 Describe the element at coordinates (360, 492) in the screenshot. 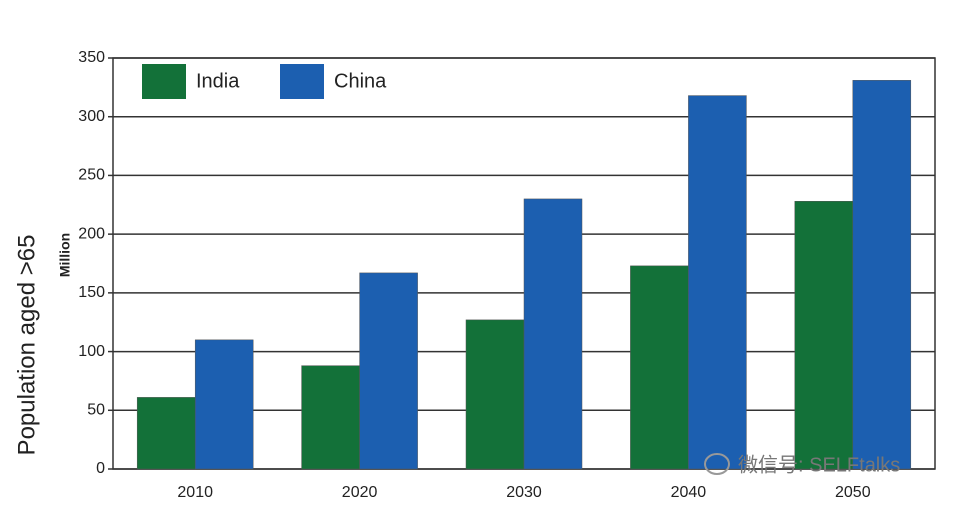

I see `x-tick-label: 2020` at that location.